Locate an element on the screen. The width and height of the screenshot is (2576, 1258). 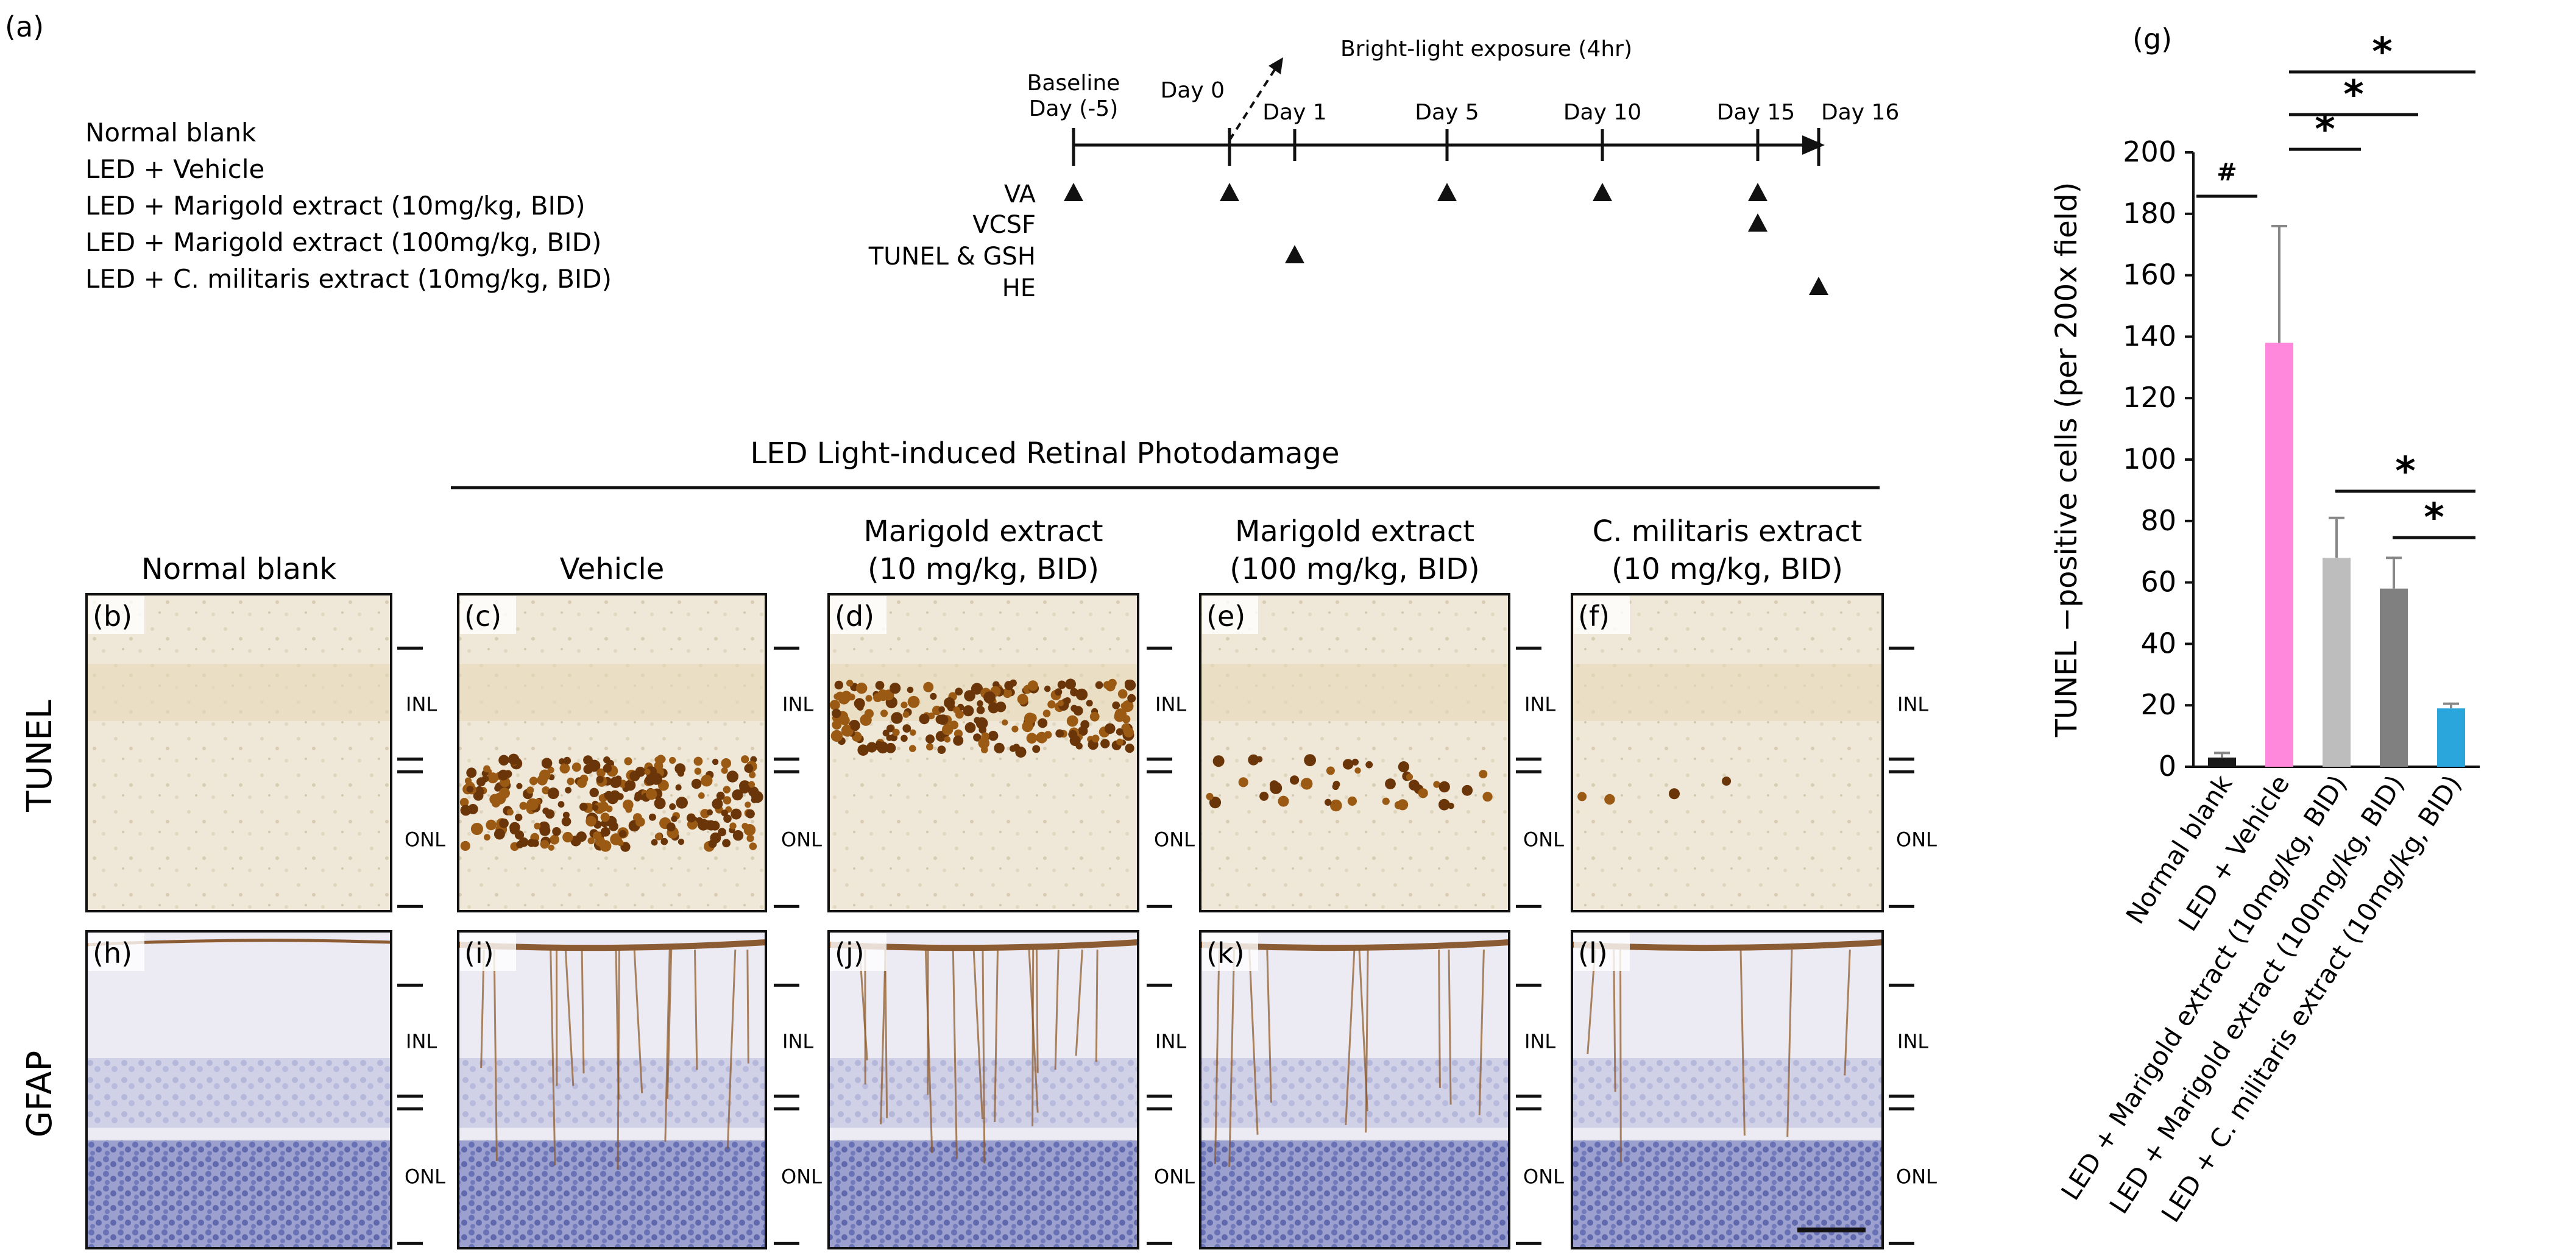
group-legend-item: LED + Marigold extract (10mg/kg, BID) is located at coordinates (335, 206).